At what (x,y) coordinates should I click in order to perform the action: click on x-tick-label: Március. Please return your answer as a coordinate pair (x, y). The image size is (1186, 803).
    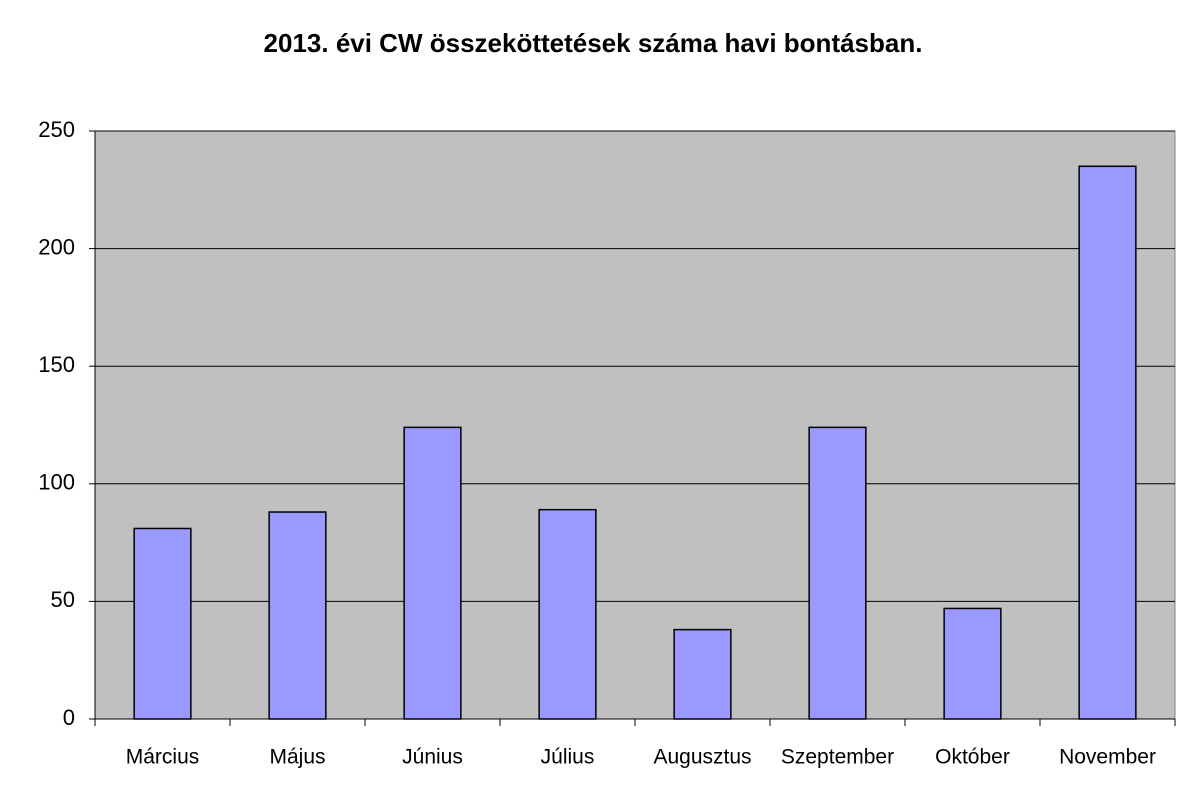
    Looking at the image, I should click on (163, 757).